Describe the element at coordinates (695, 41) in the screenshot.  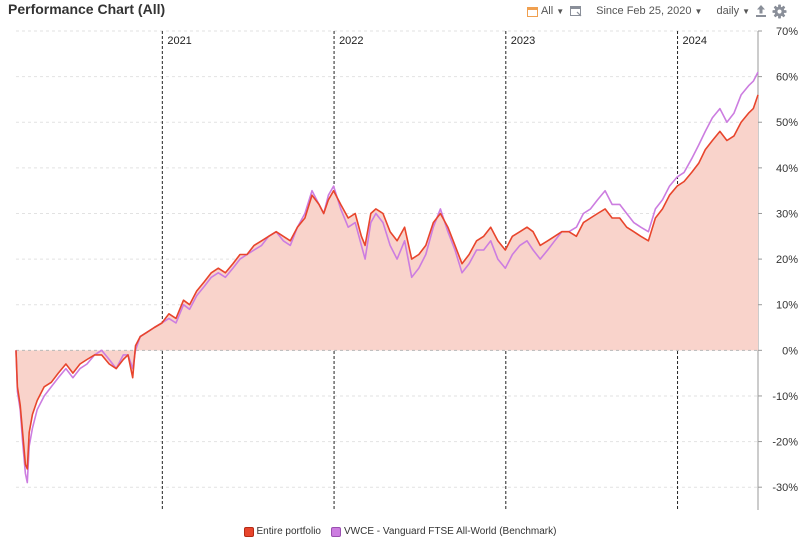
I see `year-marker-label: 2024` at that location.